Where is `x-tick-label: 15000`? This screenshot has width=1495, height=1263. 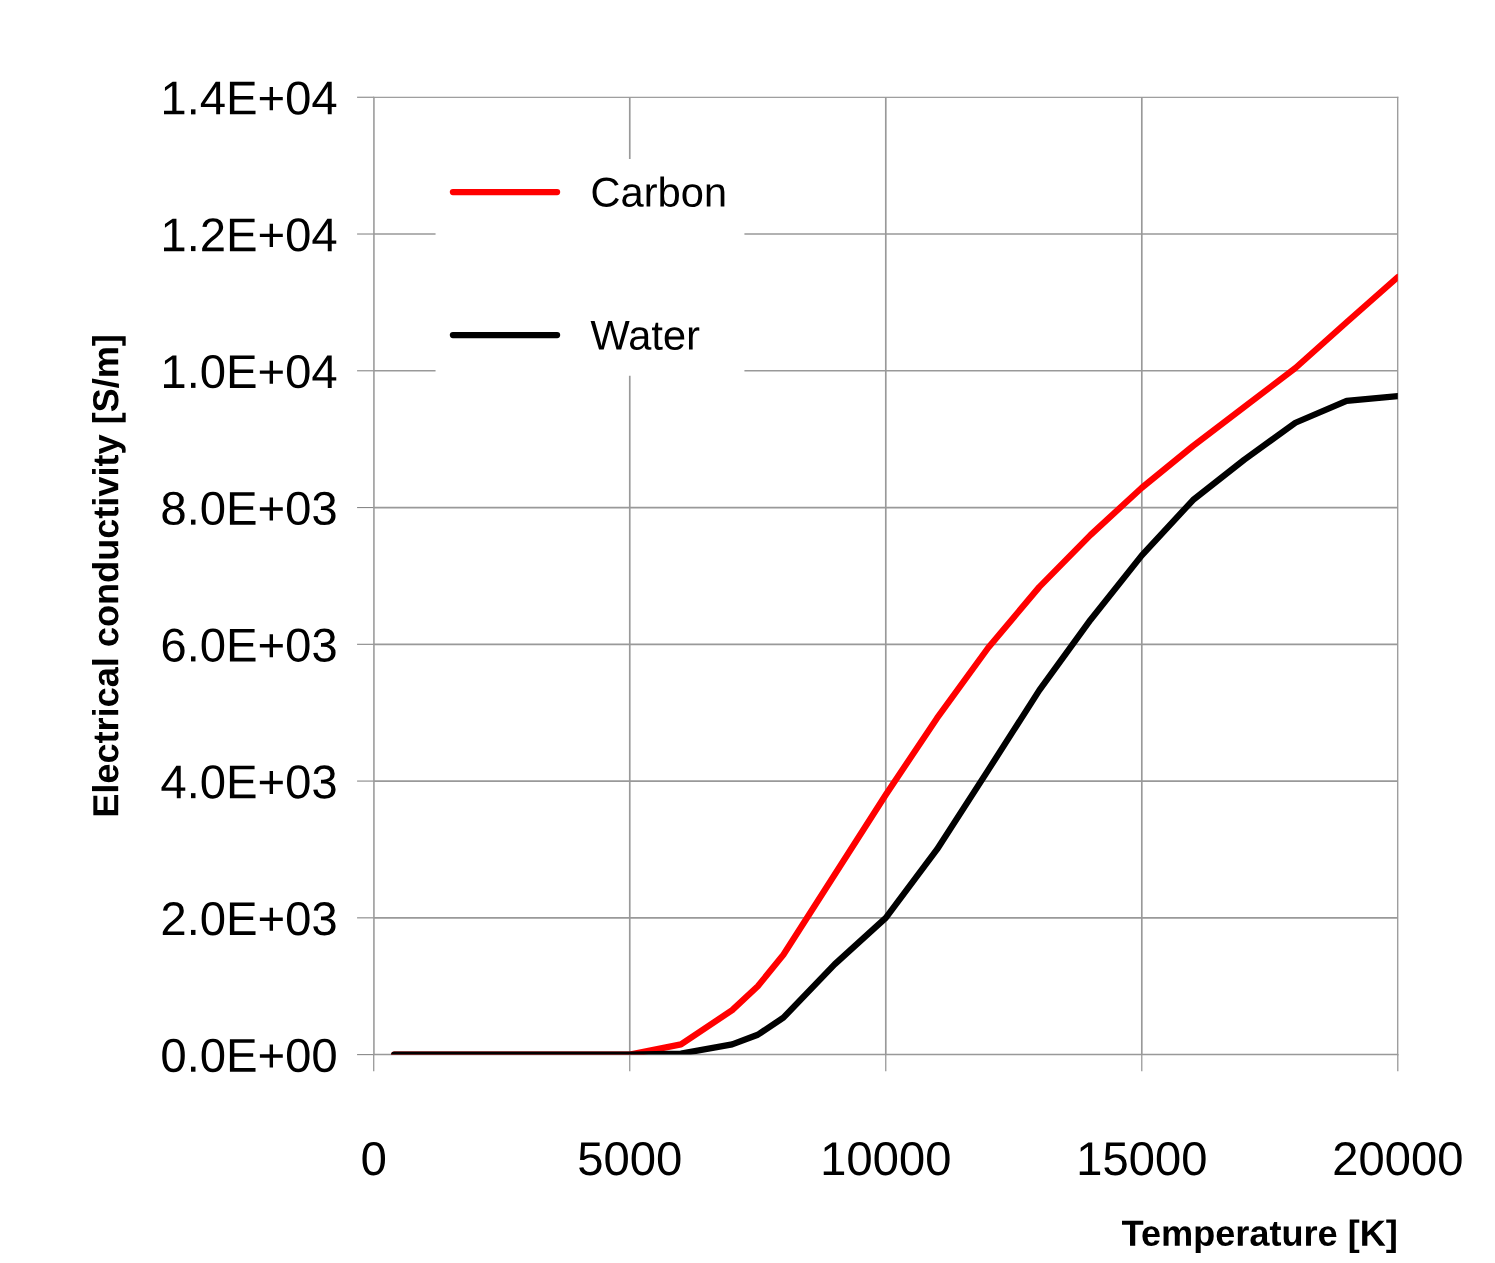
x-tick-label: 15000 is located at coordinates (1142, 1158).